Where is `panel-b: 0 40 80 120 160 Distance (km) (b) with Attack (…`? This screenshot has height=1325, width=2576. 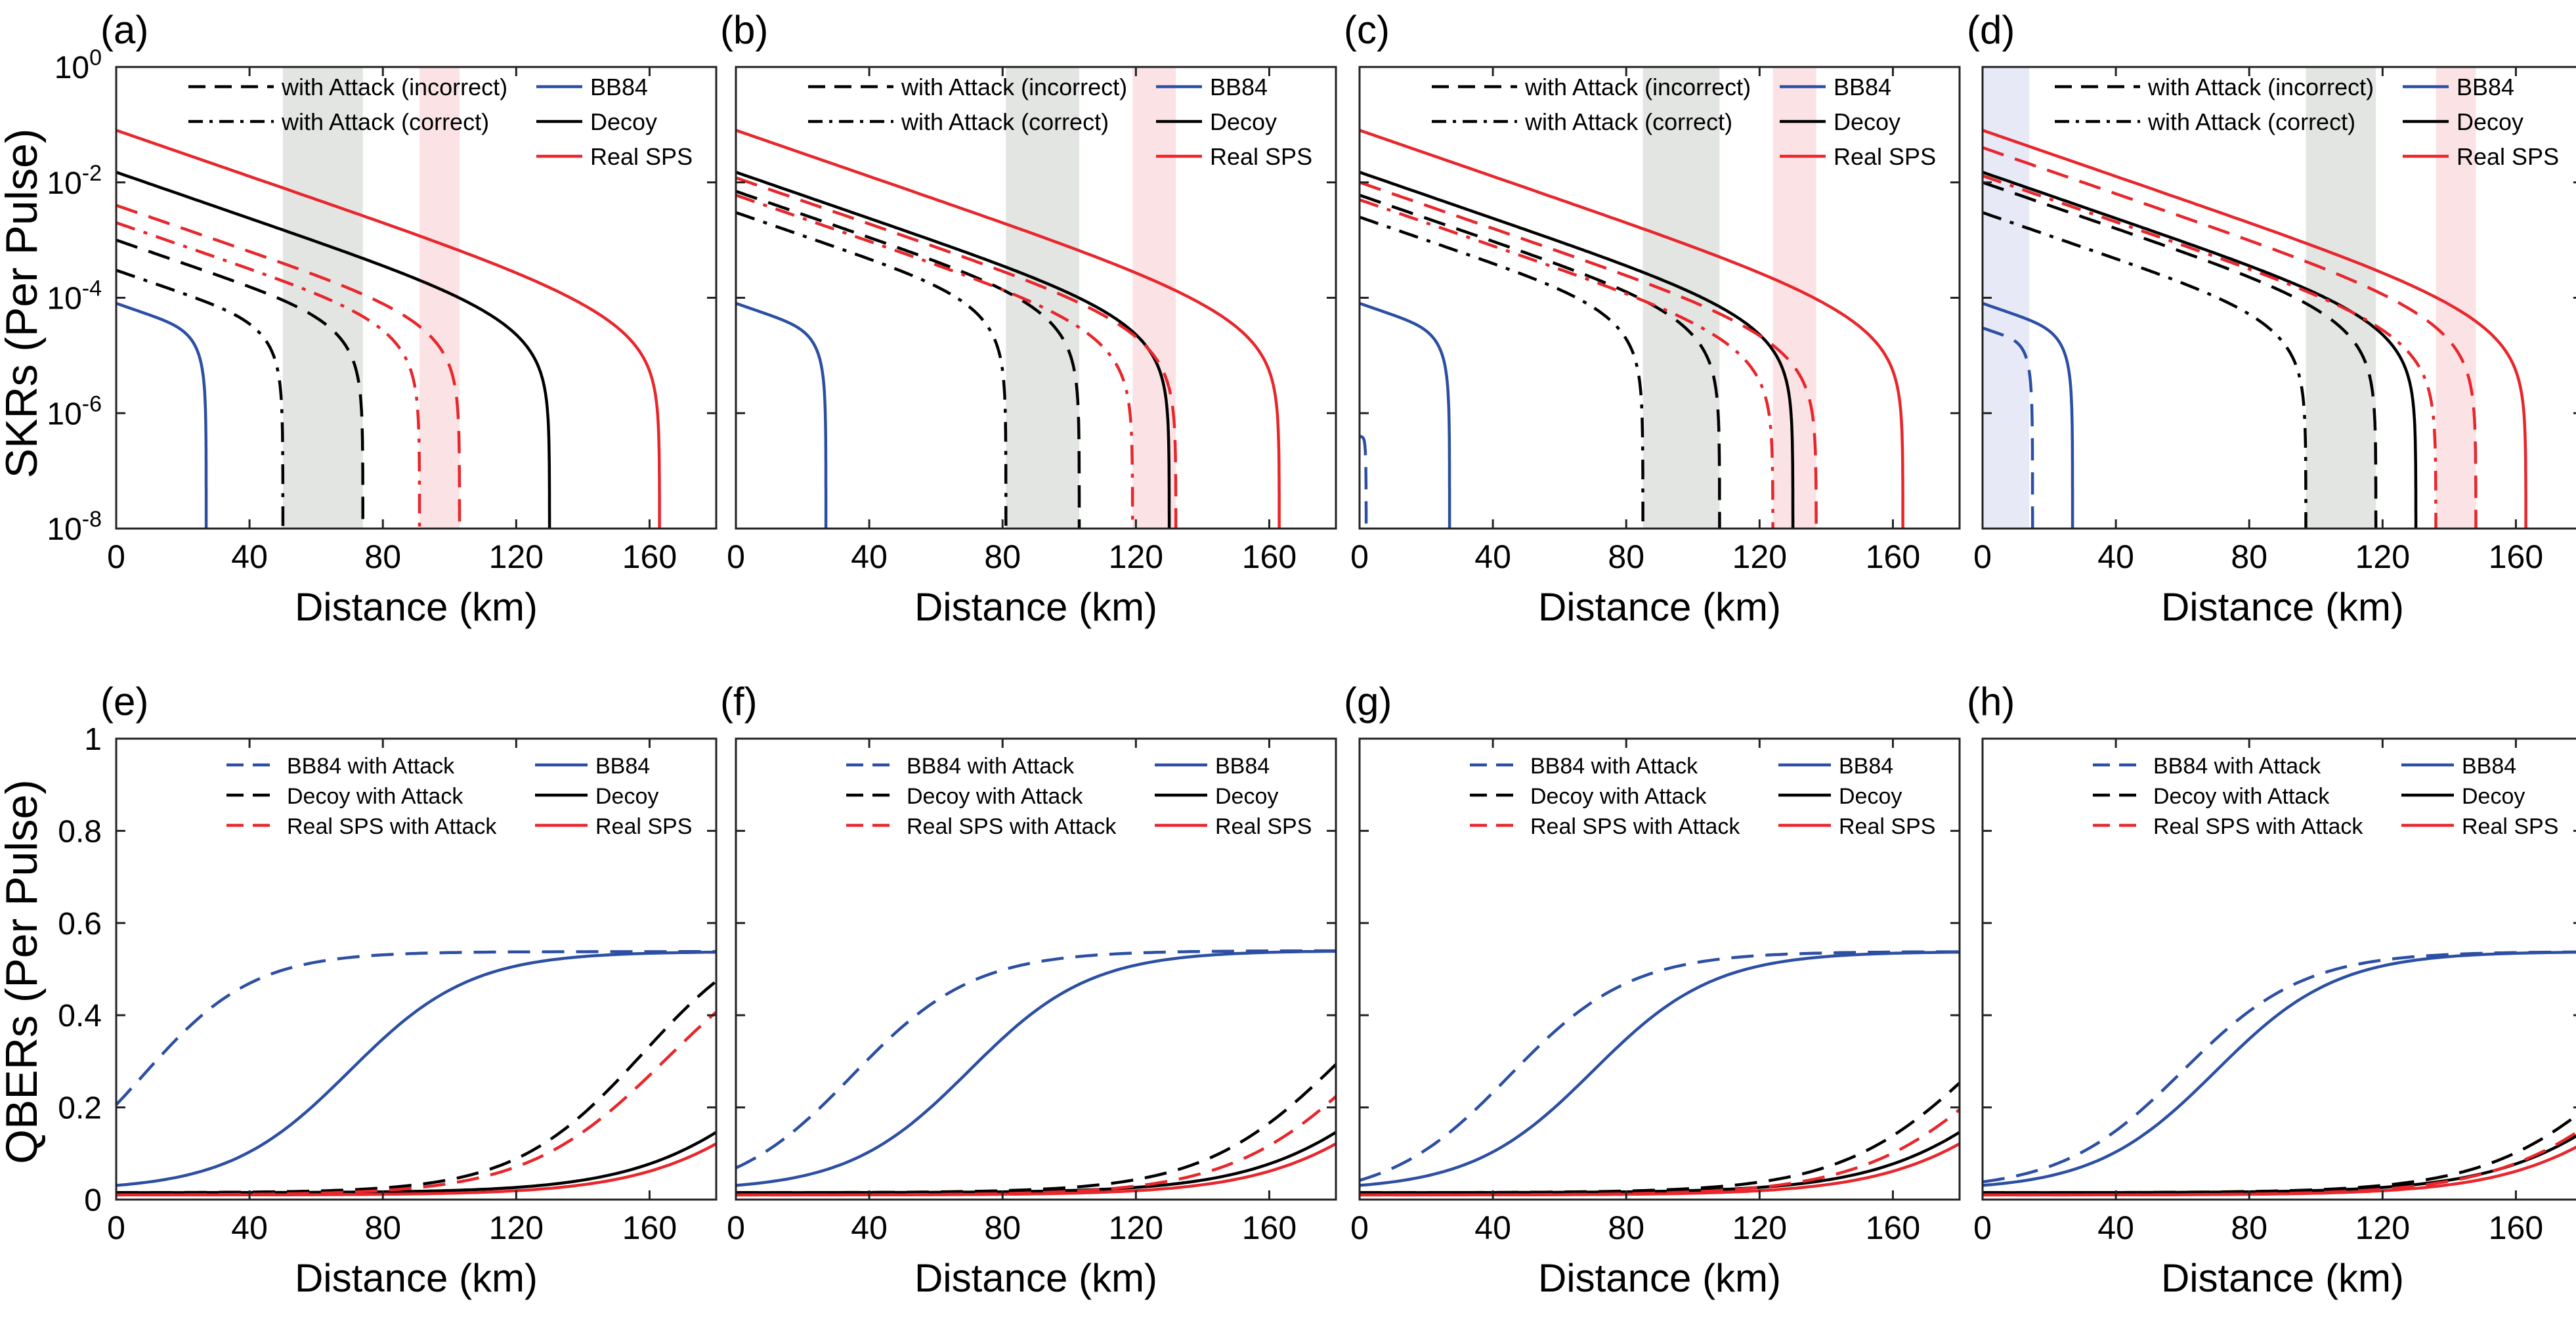
panel-b: 0 40 80 120 160 Distance (km) (b) with Attack (… is located at coordinates (1028, 318).